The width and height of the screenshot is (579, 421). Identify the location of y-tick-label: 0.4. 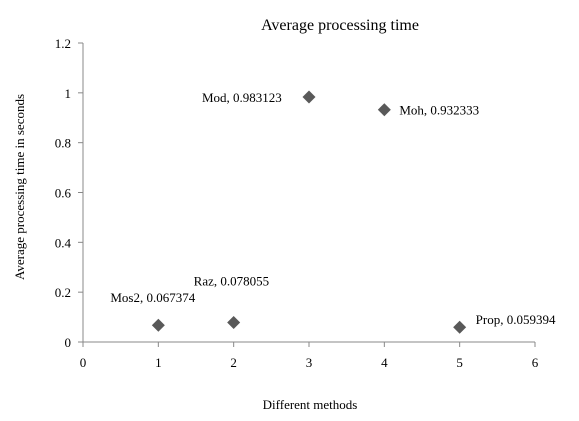
(63, 242).